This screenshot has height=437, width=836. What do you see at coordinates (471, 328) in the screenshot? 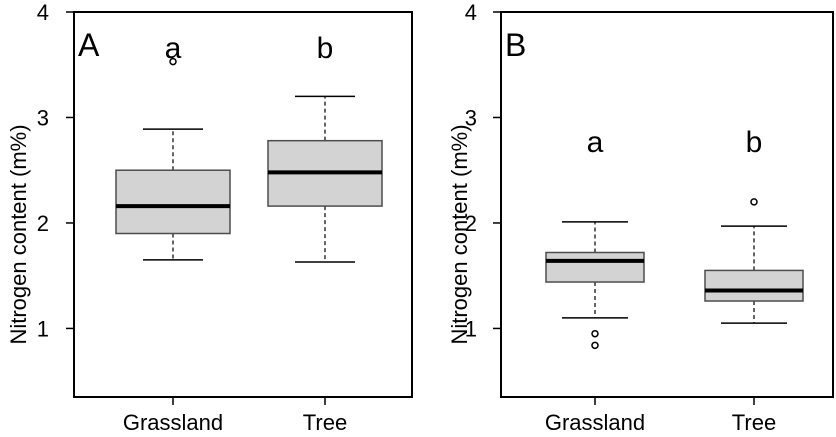
I see `y-tick-label-b-1: 1` at bounding box center [471, 328].